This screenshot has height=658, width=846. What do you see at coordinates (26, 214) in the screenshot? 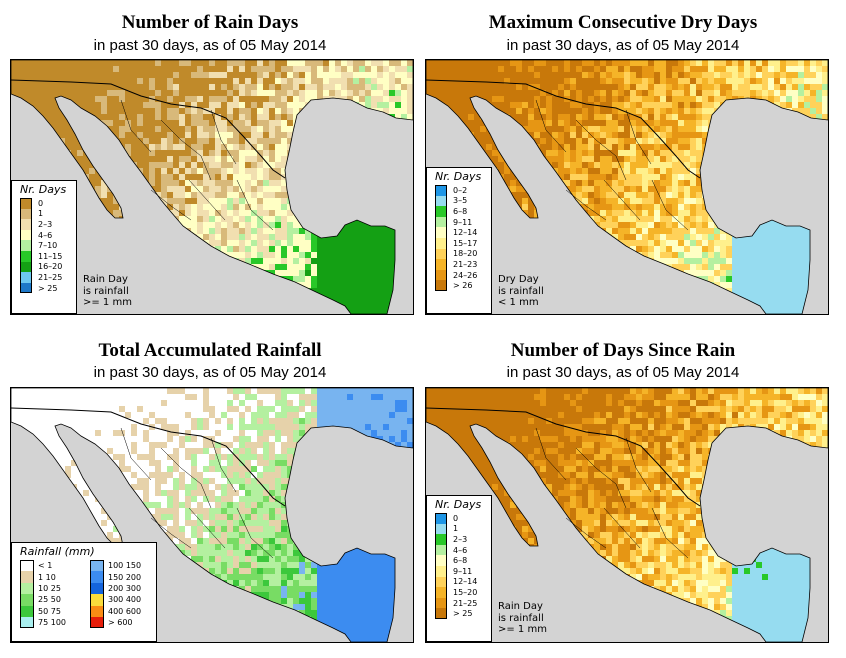
I see `legend-swatch` at bounding box center [26, 214].